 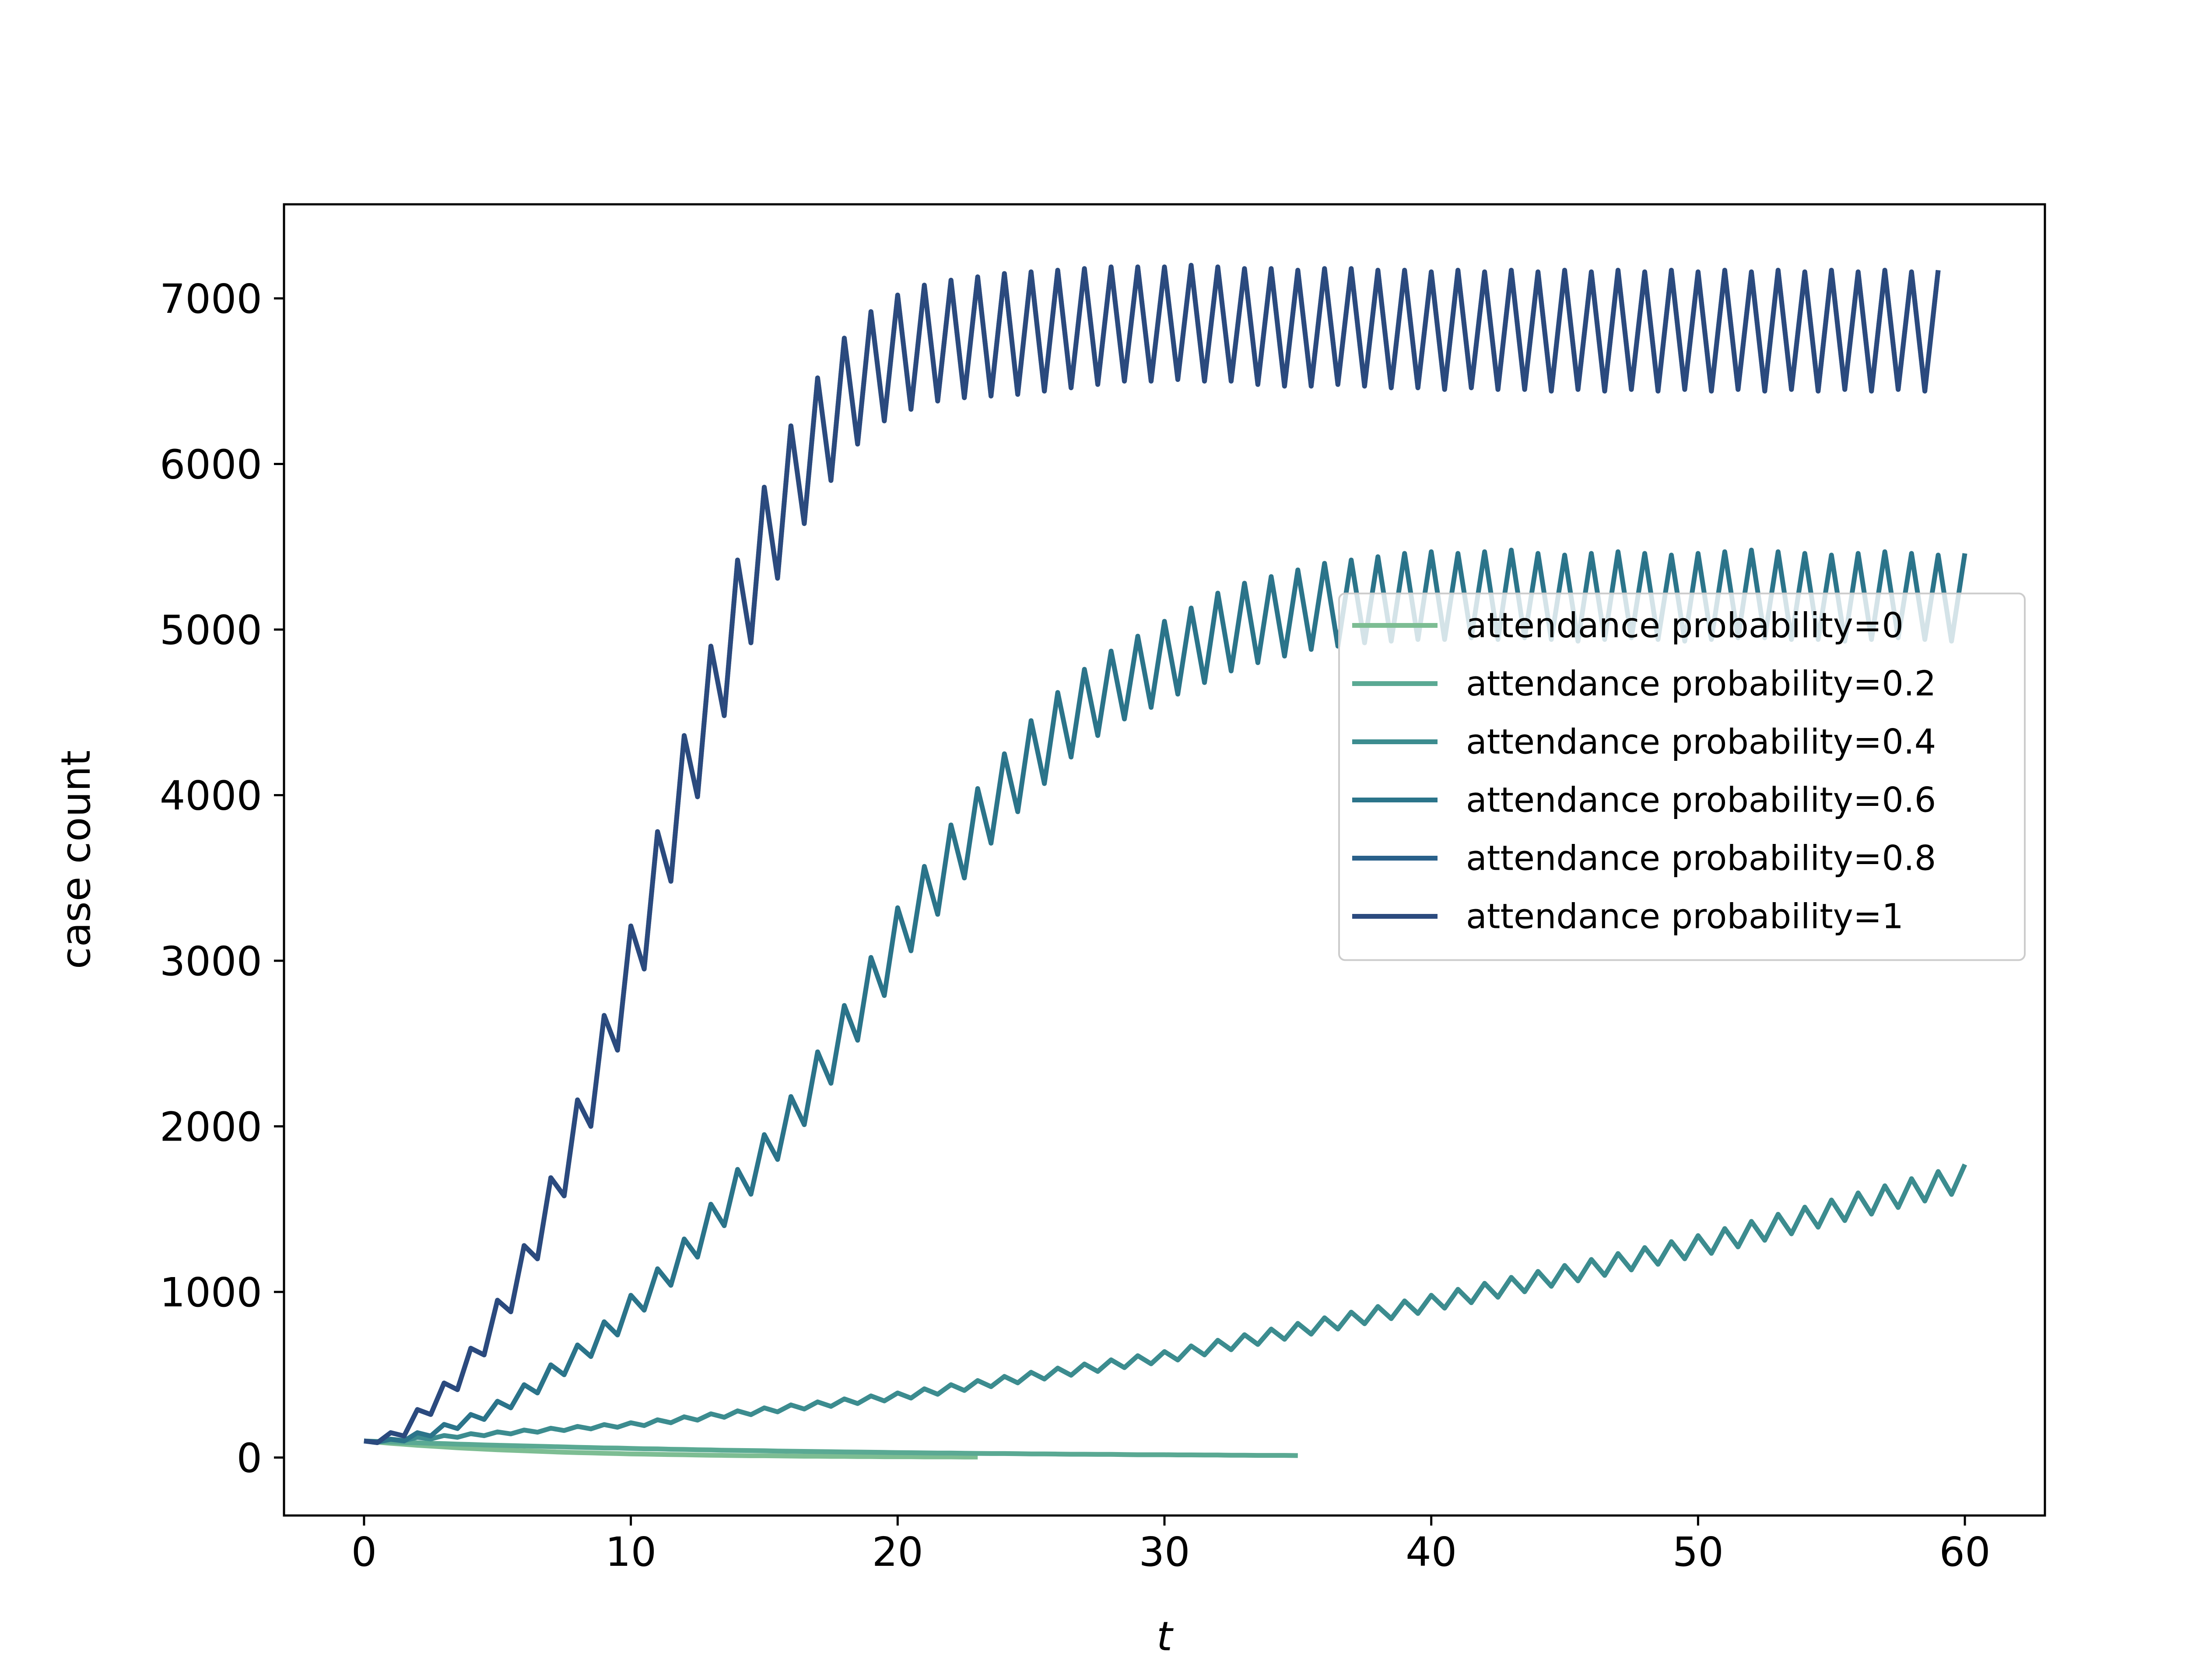 What do you see at coordinates (1165, 1636) in the screenshot?
I see `x-axis-label: t` at bounding box center [1165, 1636].